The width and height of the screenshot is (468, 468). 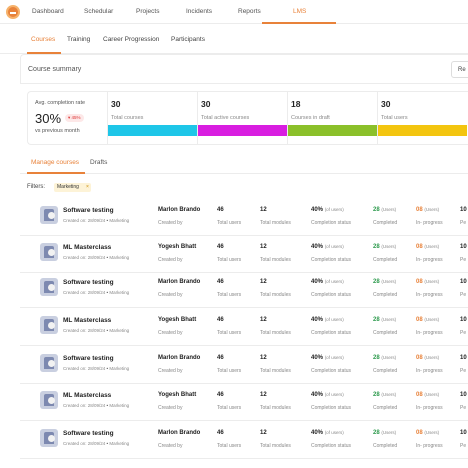 I want to click on tab-manage-courses: Manage courses, so click(x=55, y=162).